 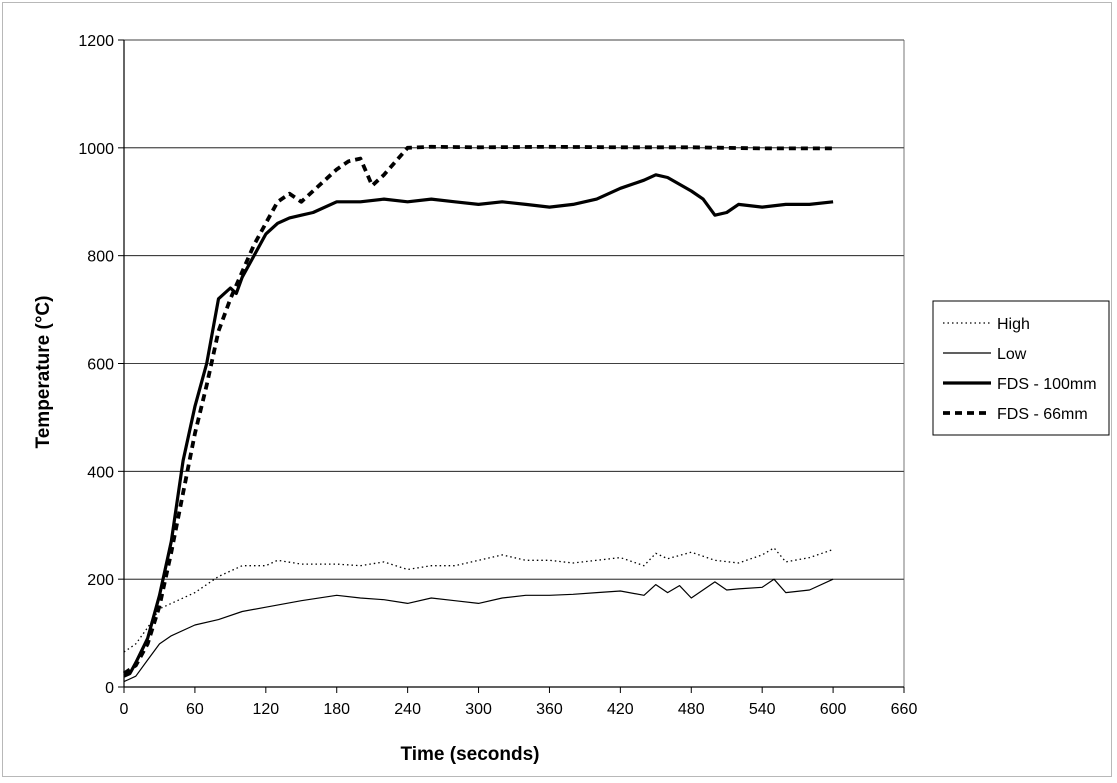 What do you see at coordinates (96, 149) in the screenshot?
I see `y-tick-label-5: 1000` at bounding box center [96, 149].